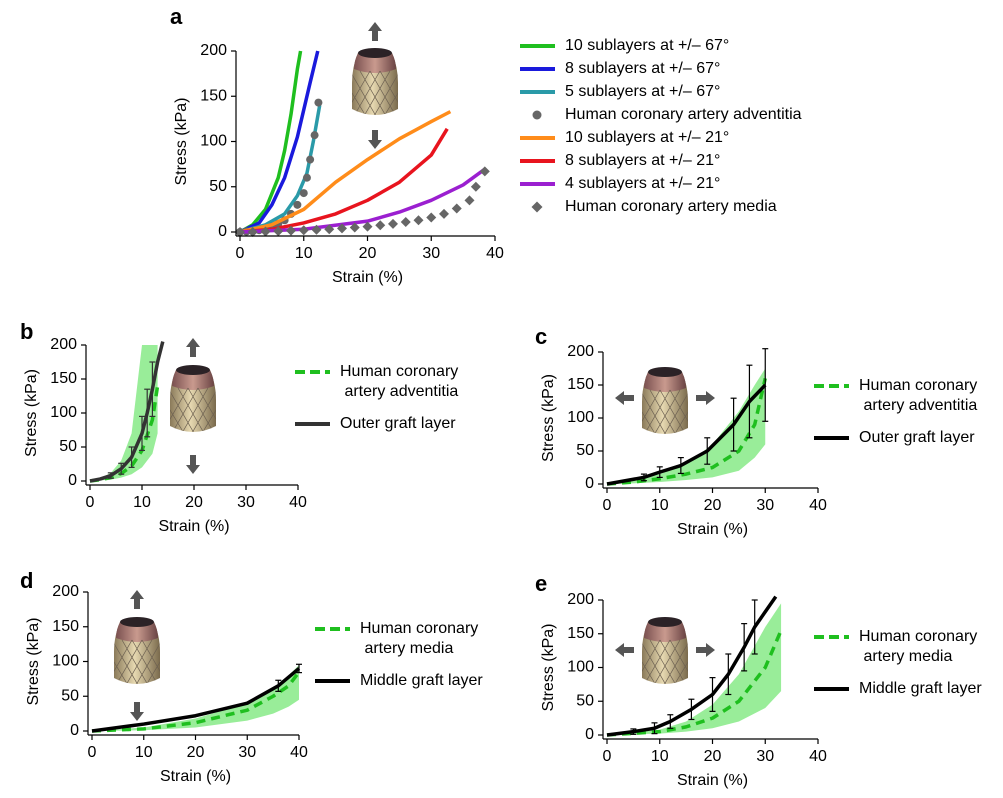 The height and width of the screenshot is (798, 1003). Describe the element at coordinates (176, 16) in the screenshot. I see `panel-label: a` at that location.